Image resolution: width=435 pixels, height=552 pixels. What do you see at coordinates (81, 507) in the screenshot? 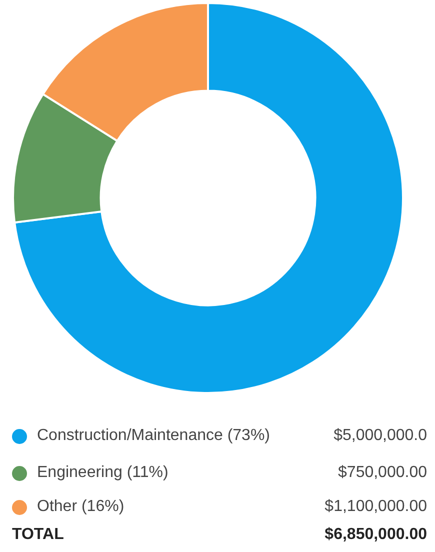
I see `legend-label: Other (16%)` at bounding box center [81, 507].